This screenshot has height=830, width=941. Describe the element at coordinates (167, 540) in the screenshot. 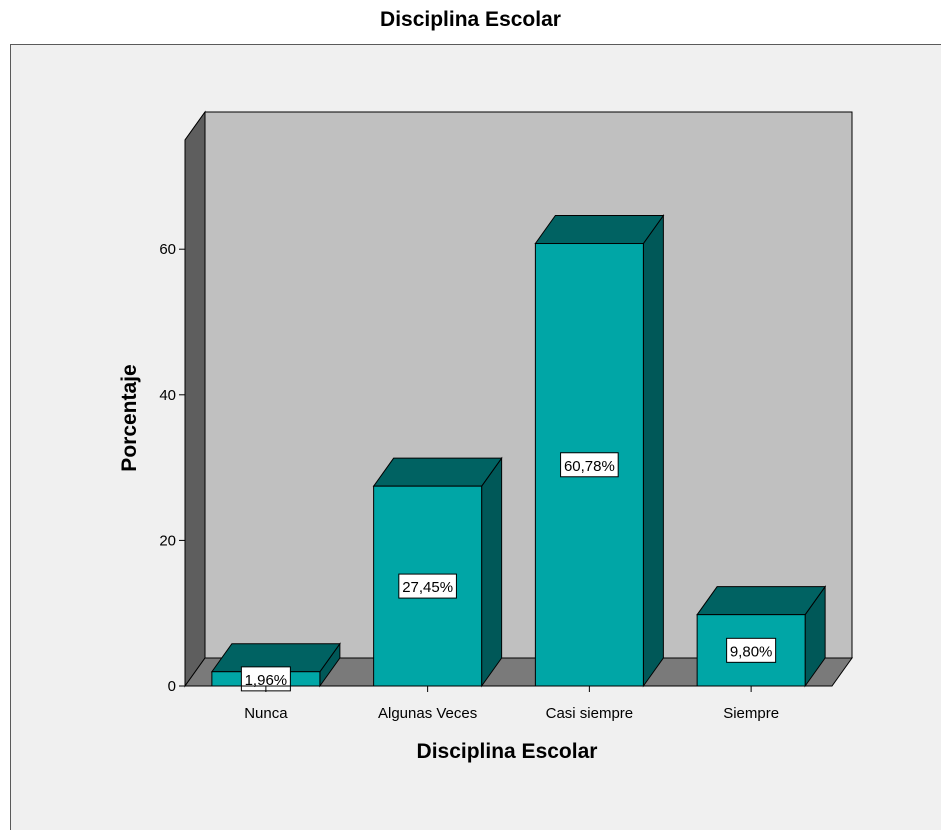

I see `y-tick-label: 20` at that location.